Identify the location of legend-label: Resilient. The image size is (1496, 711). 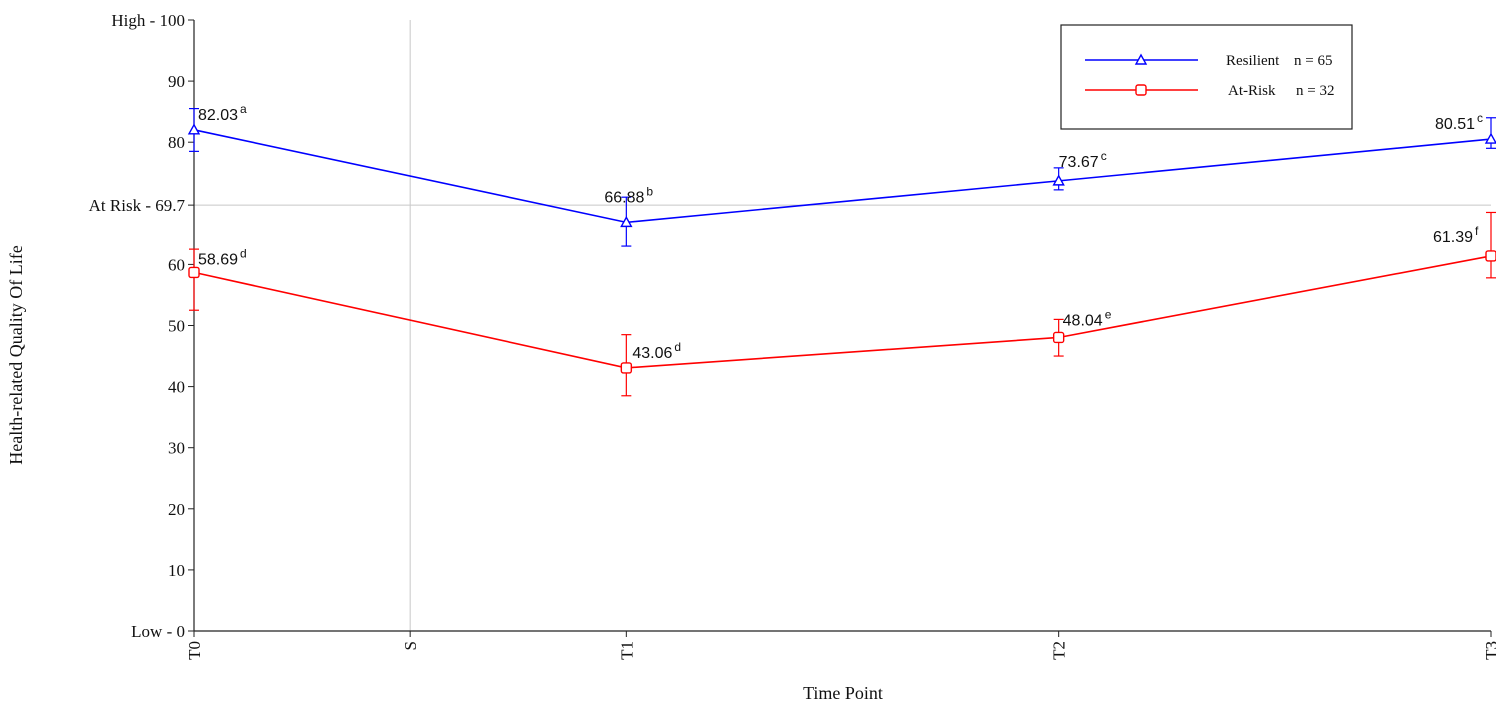
(1253, 61).